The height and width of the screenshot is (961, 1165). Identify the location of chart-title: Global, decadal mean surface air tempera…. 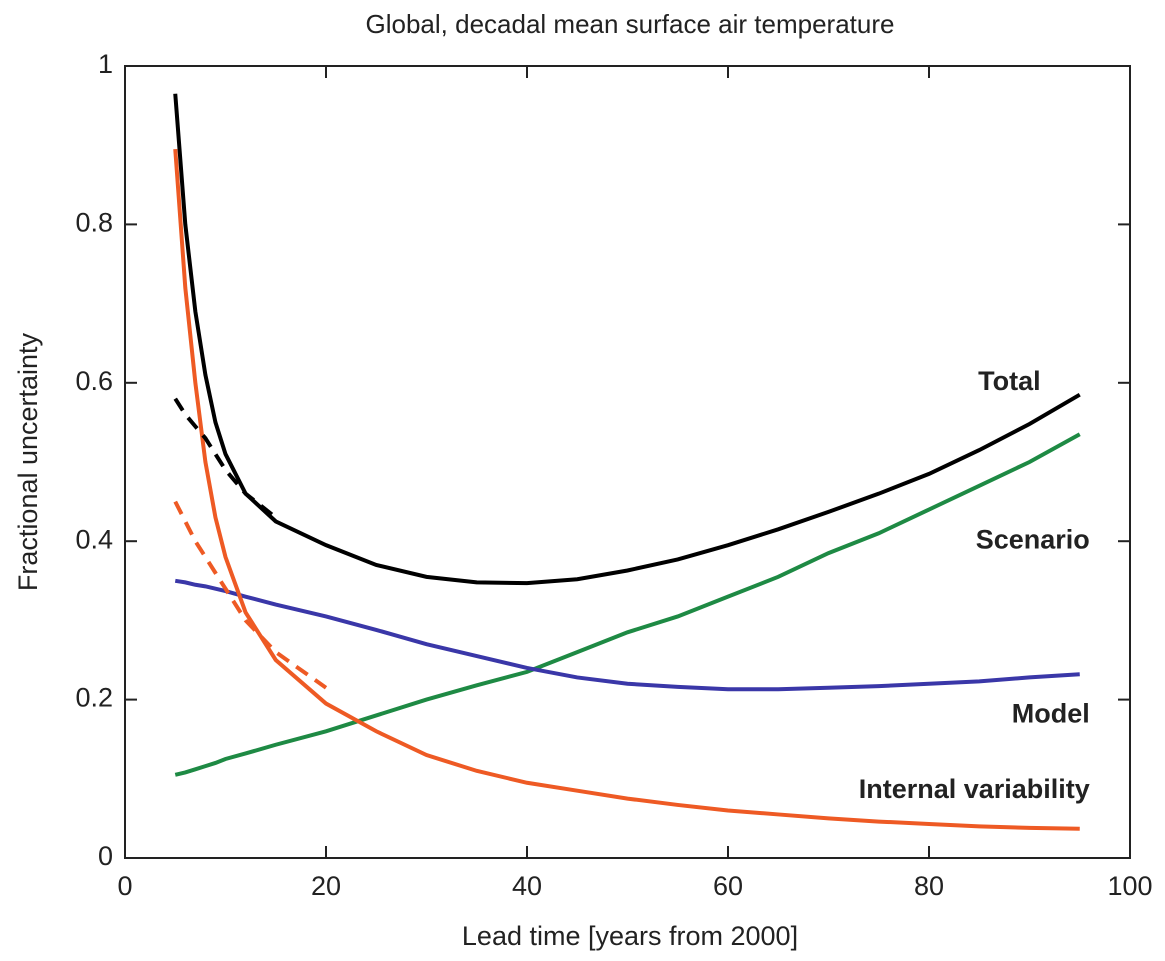
(630, 24).